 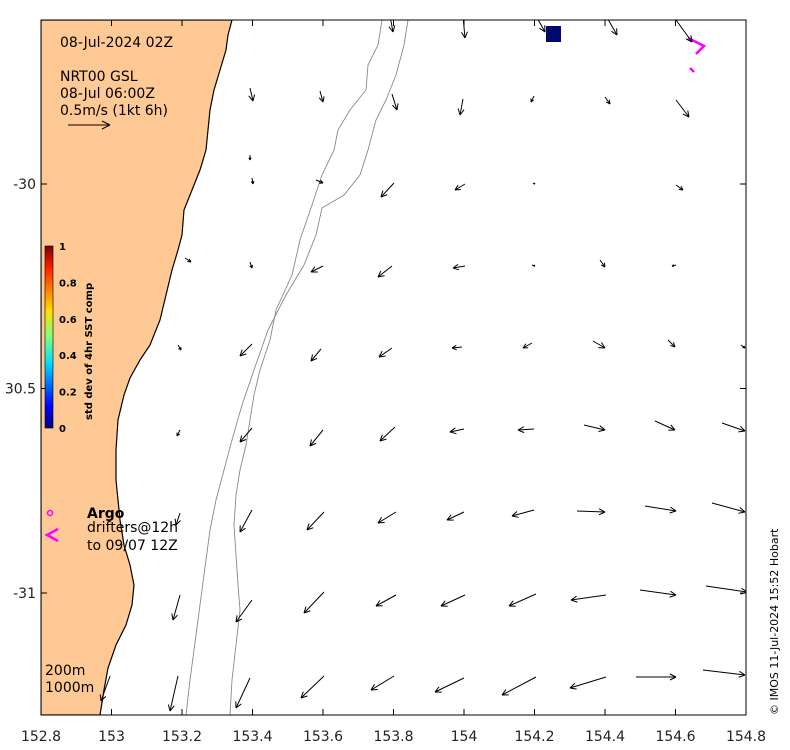 What do you see at coordinates (675, 737) in the screenshot?
I see `lon-tick-label: 154.6` at bounding box center [675, 737].